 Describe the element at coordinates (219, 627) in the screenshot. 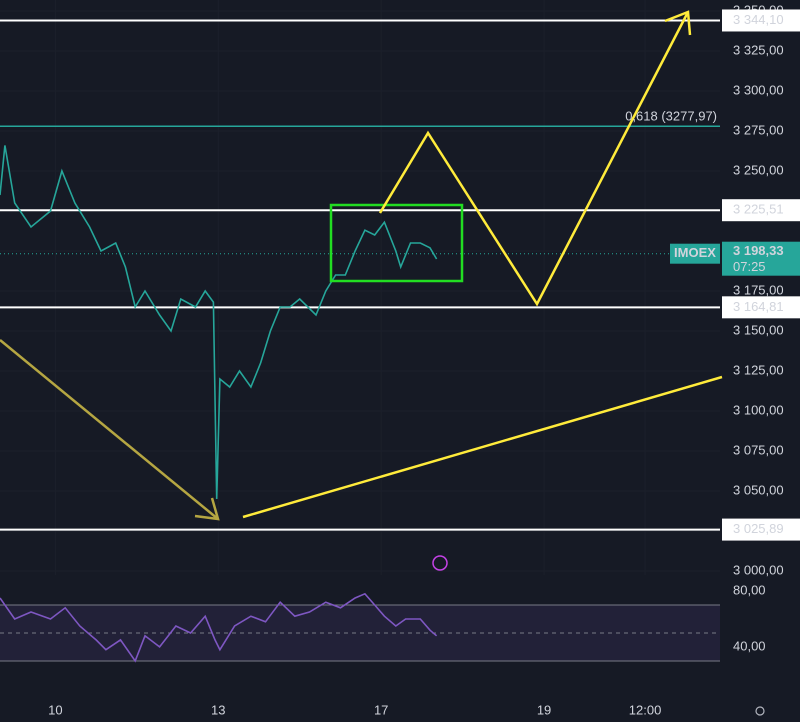

I see `price-line` at that location.